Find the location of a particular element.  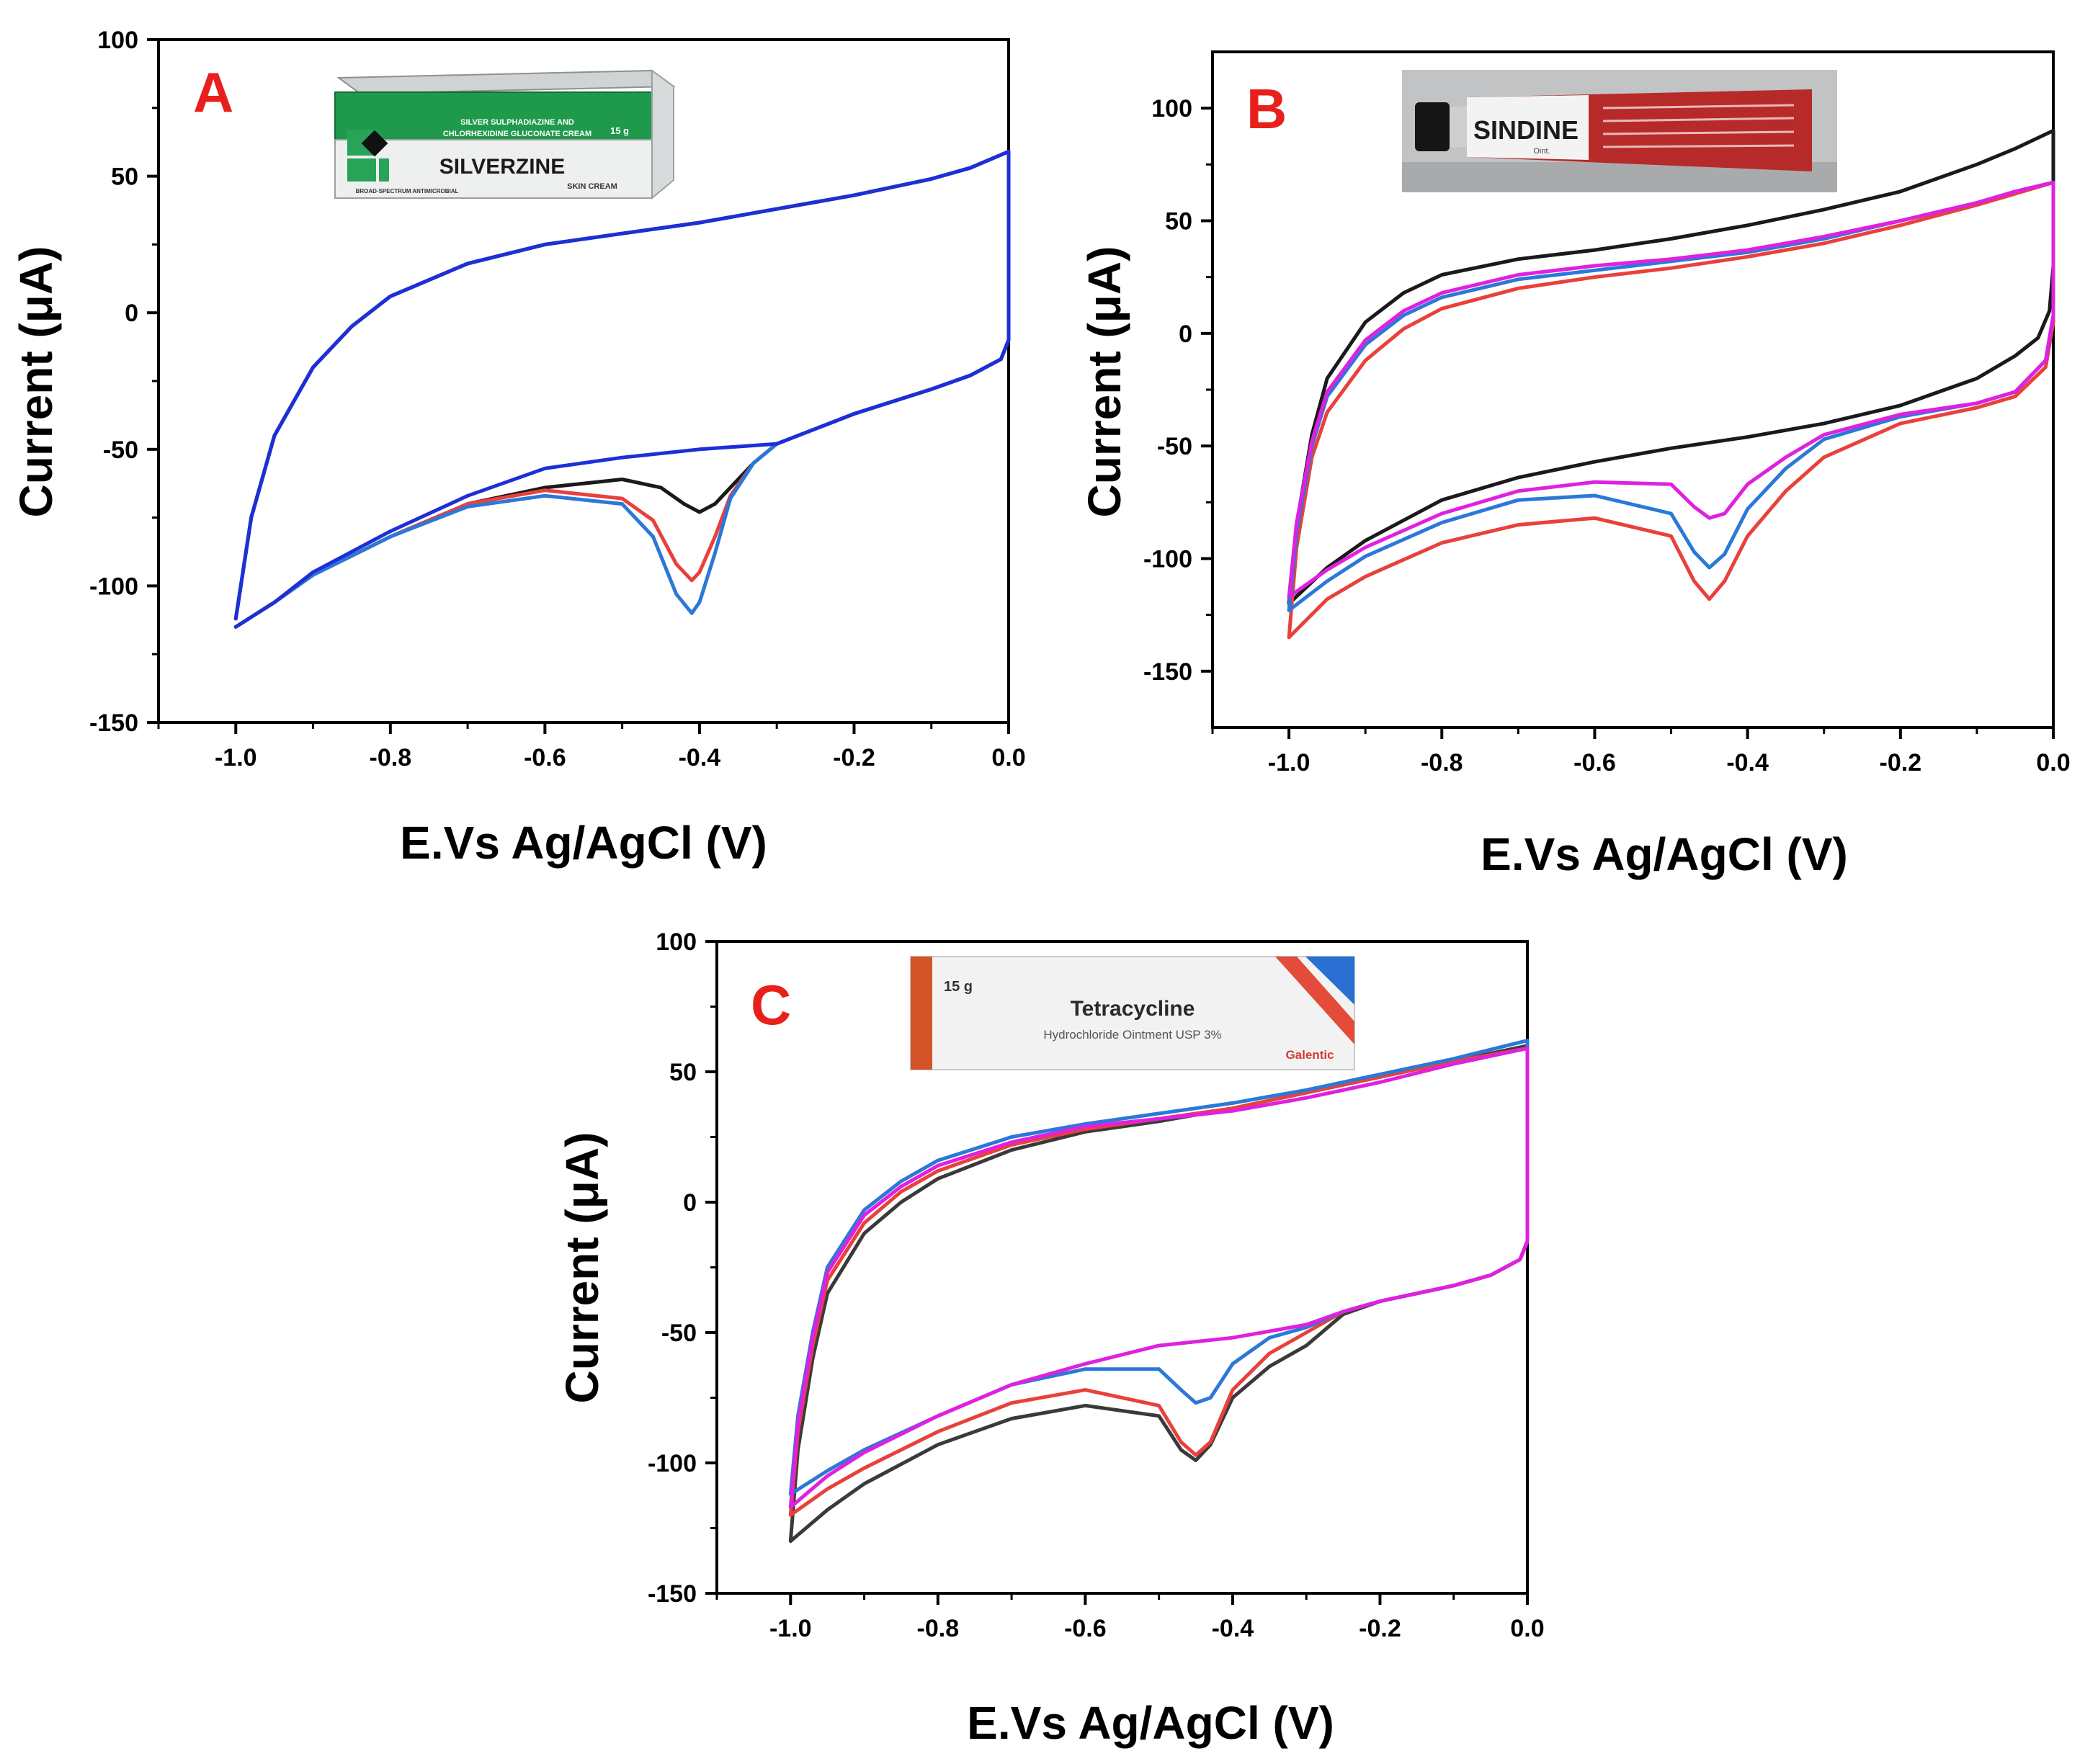

panel-a-product-footer-right: SKIN CREAM is located at coordinates (592, 186).